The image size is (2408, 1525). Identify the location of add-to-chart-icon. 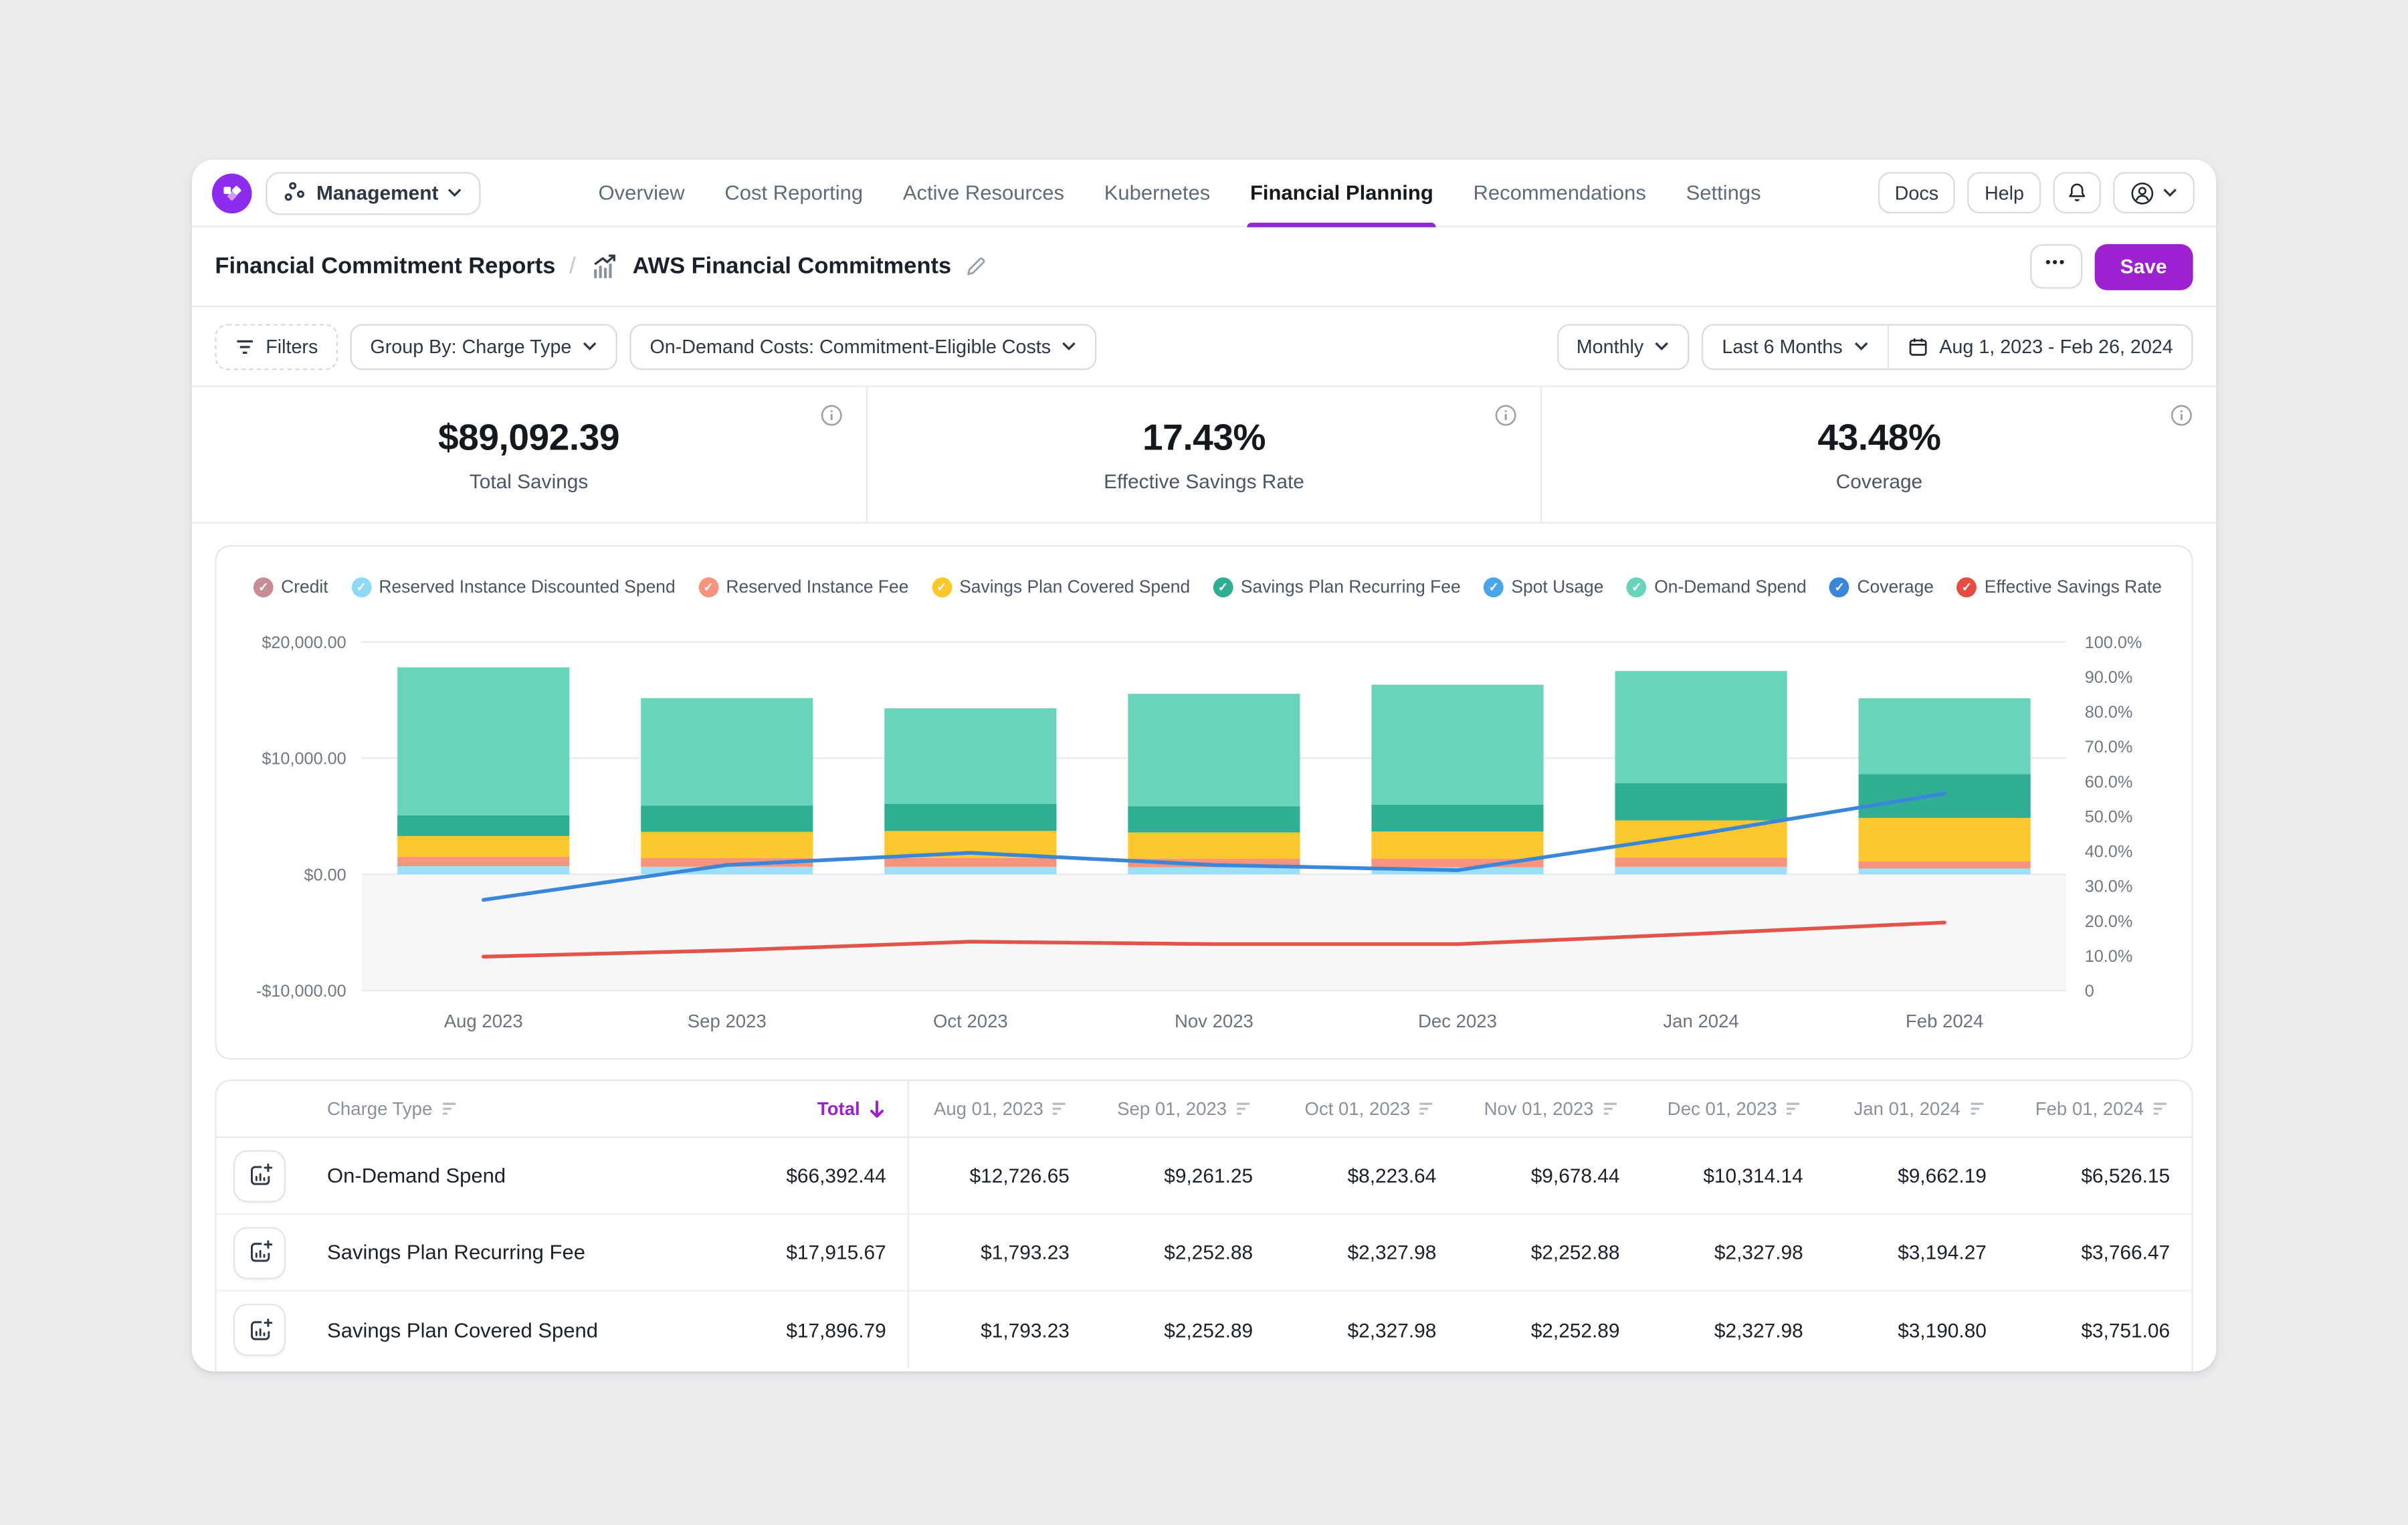
(260, 1329).